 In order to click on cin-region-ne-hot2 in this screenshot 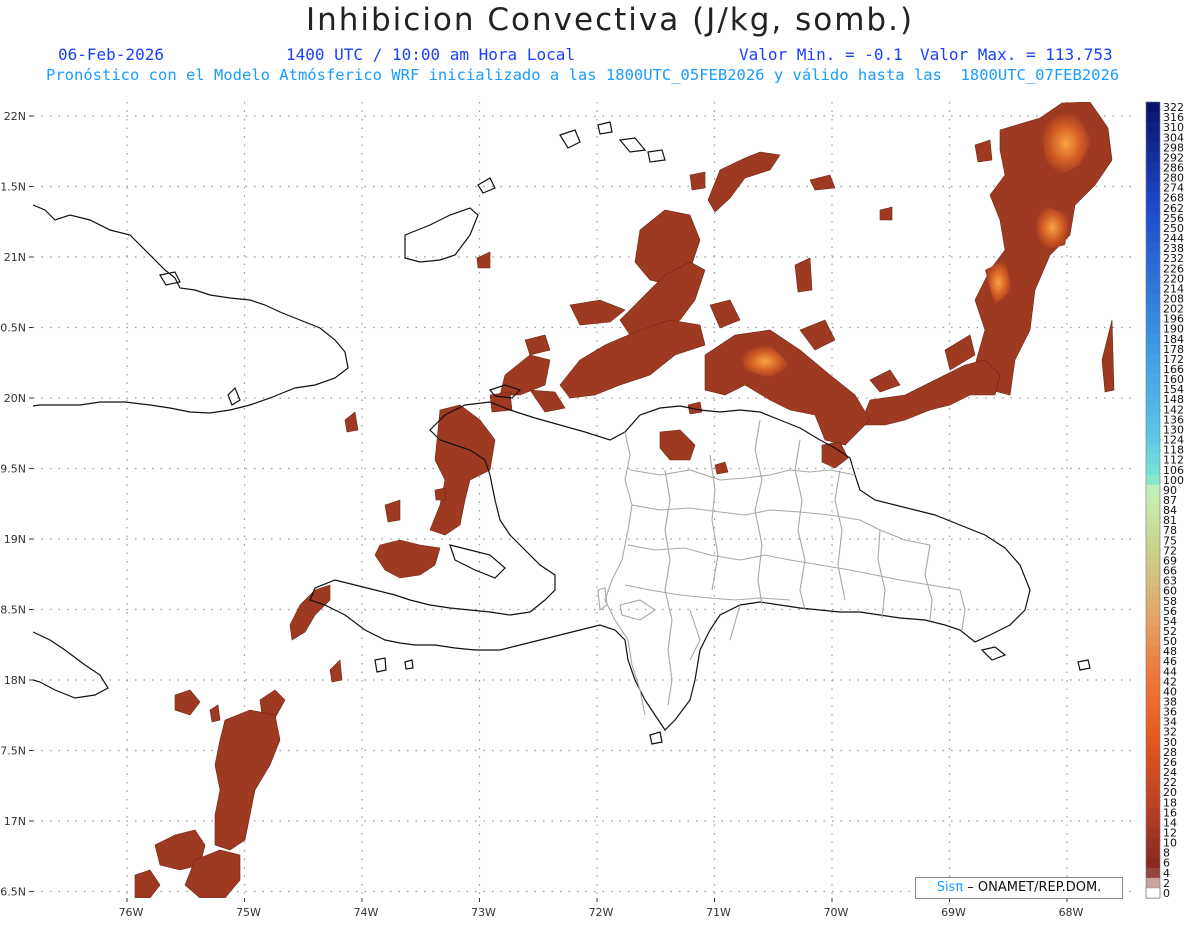, I will do `click(1052, 227)`.